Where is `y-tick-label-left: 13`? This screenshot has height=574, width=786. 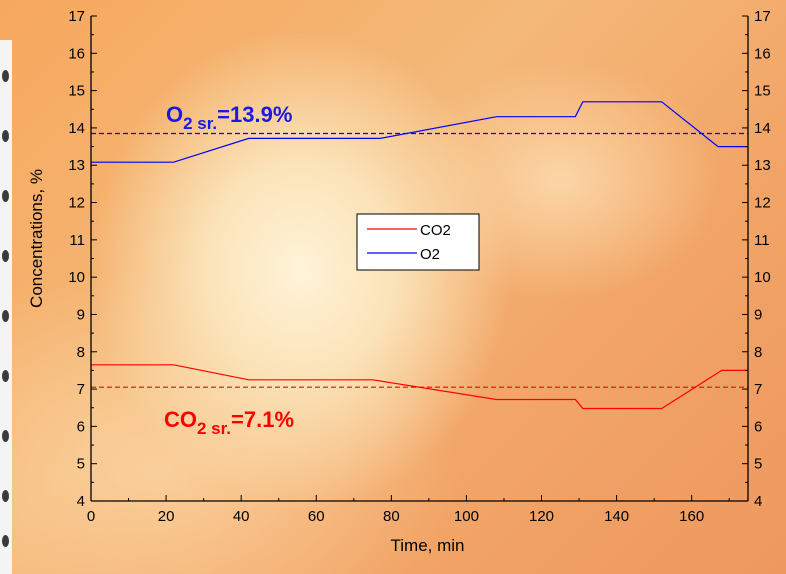 y-tick-label-left: 13 is located at coordinates (76, 165).